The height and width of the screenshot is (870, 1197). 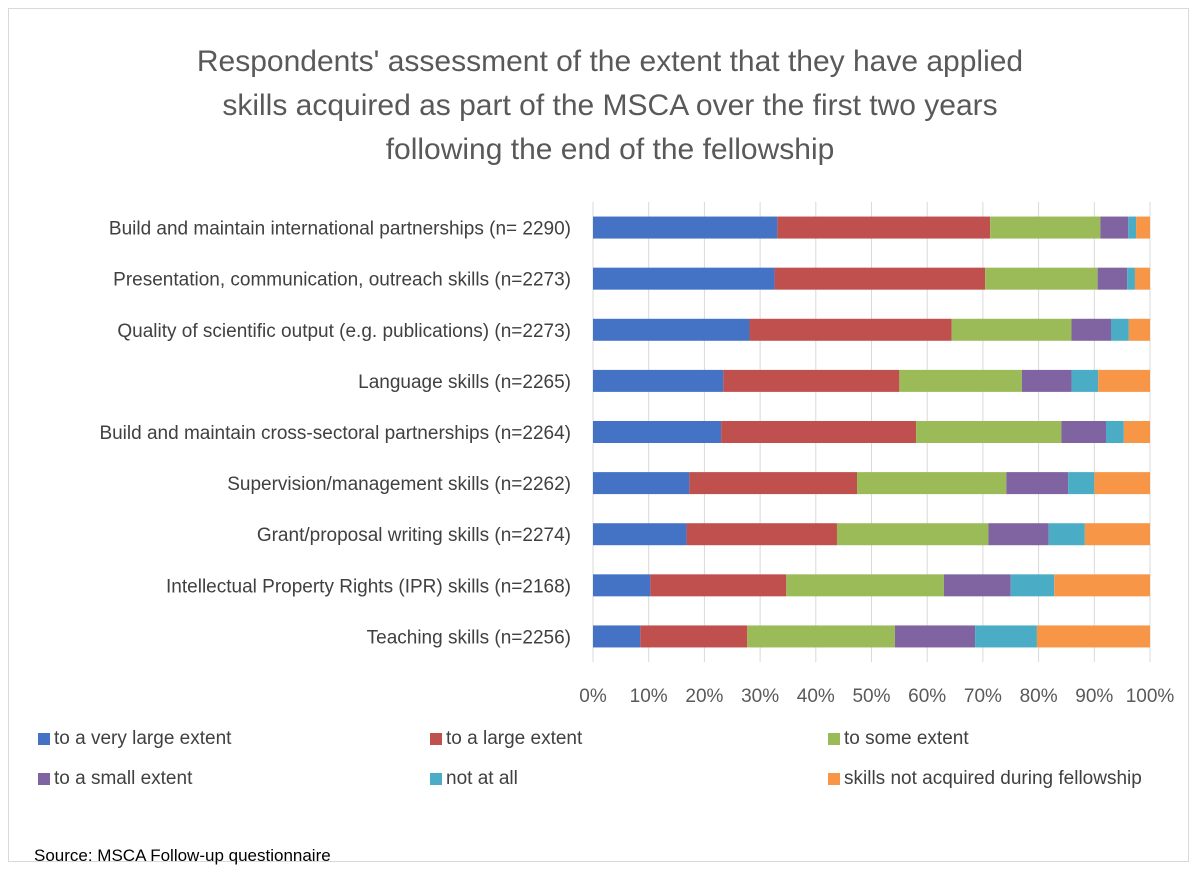 What do you see at coordinates (414, 535) in the screenshot?
I see `category-label: Grant/proposal writing skills (n=2274)` at bounding box center [414, 535].